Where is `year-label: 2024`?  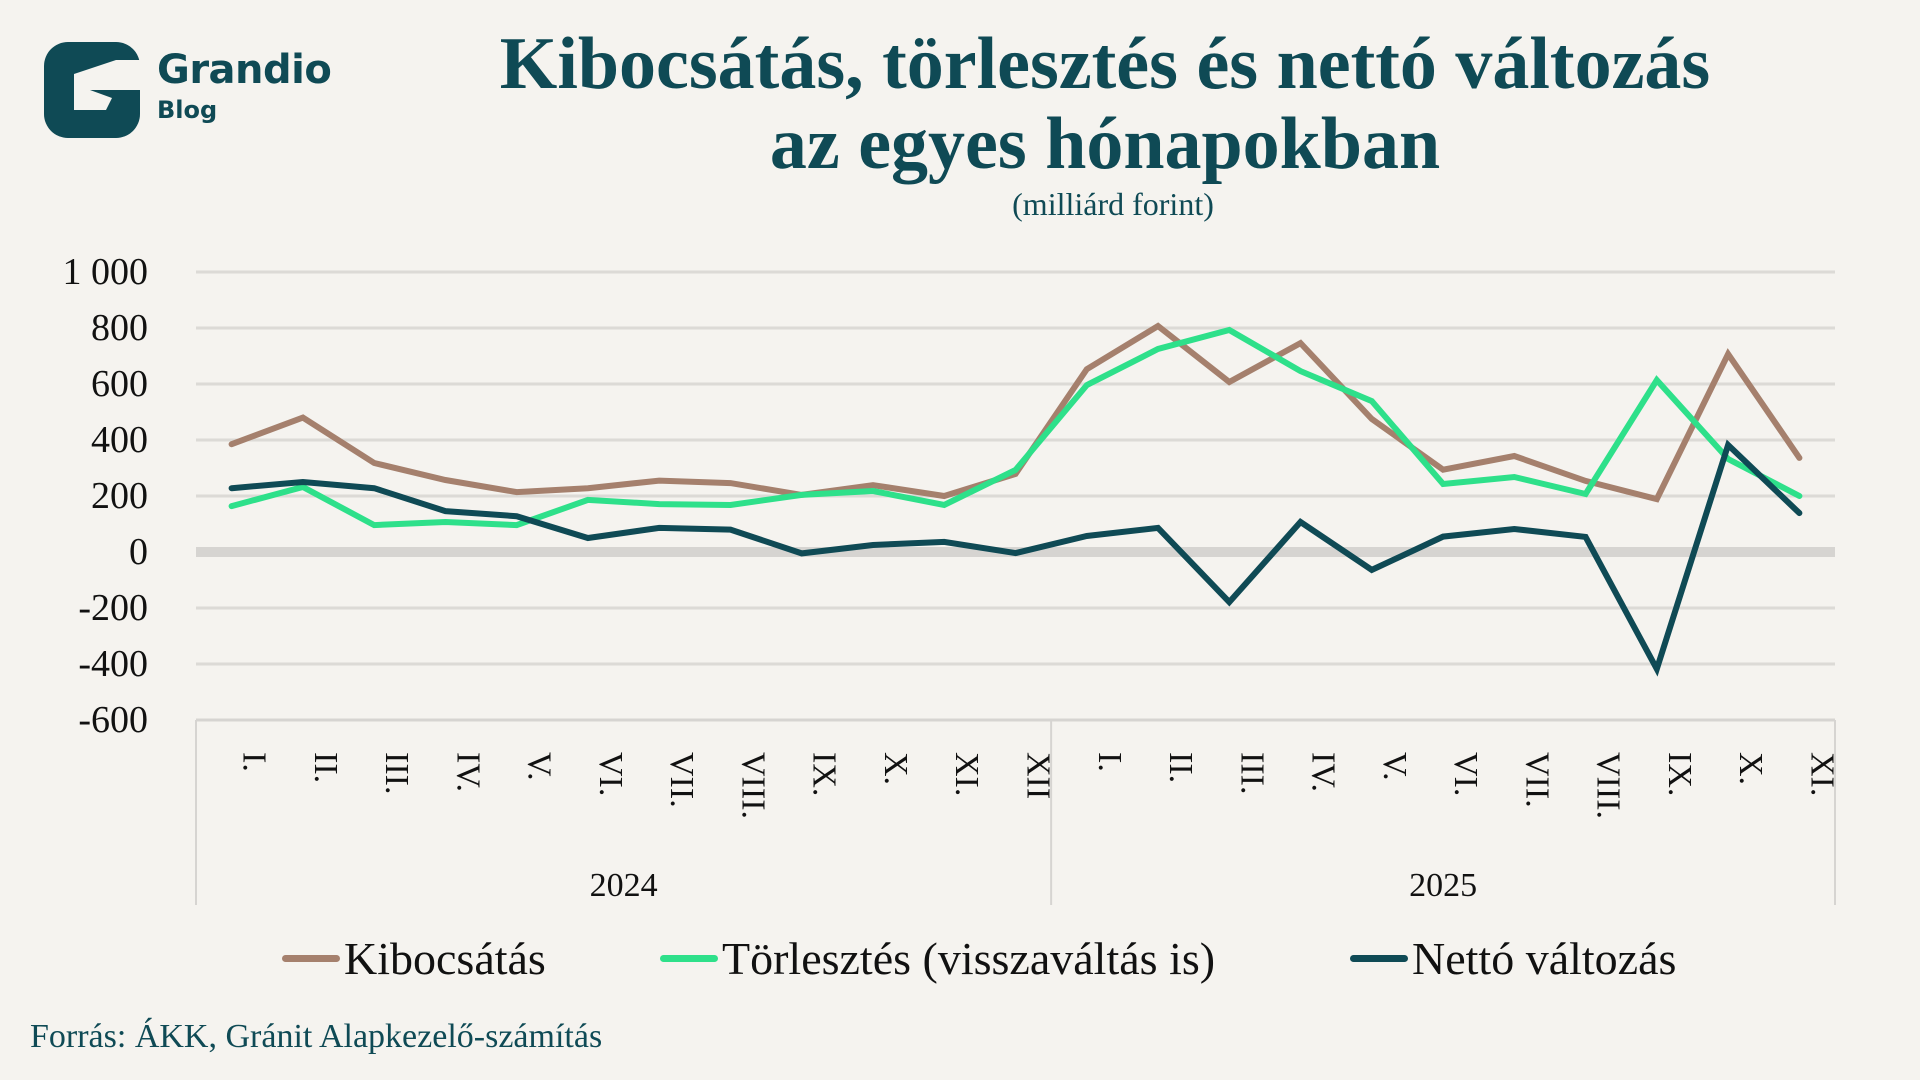
year-label: 2024 is located at coordinates (624, 885).